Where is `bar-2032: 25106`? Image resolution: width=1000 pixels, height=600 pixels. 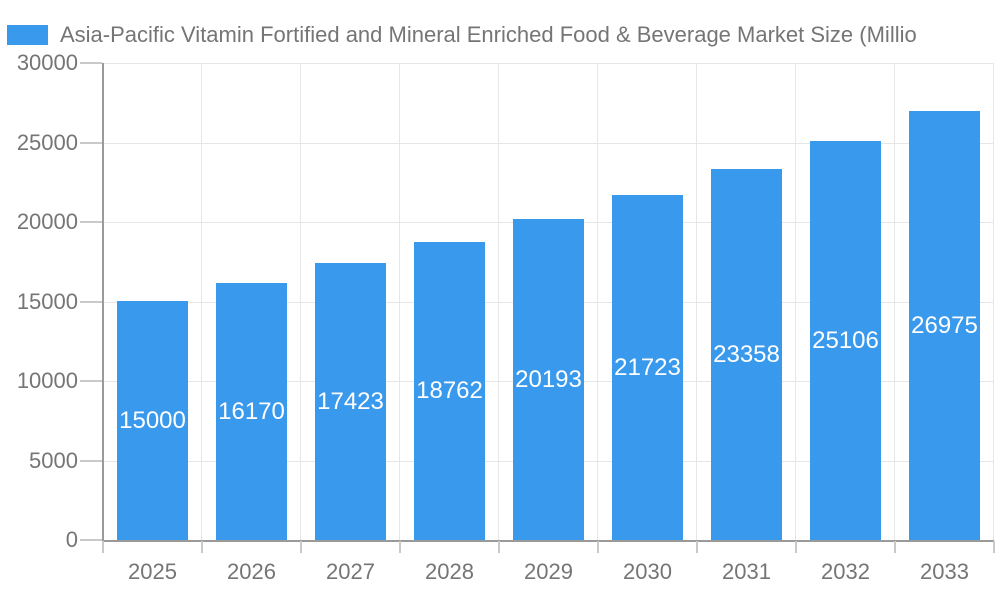 bar-2032: 25106 is located at coordinates (845, 340).